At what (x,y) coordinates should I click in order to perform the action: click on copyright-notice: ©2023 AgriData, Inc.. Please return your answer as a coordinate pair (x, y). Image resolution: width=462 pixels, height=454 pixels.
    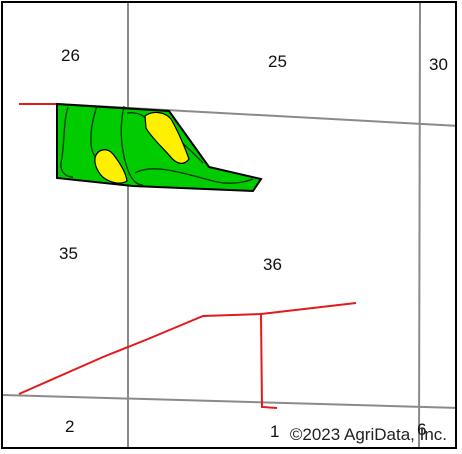
    Looking at the image, I should click on (368, 434).